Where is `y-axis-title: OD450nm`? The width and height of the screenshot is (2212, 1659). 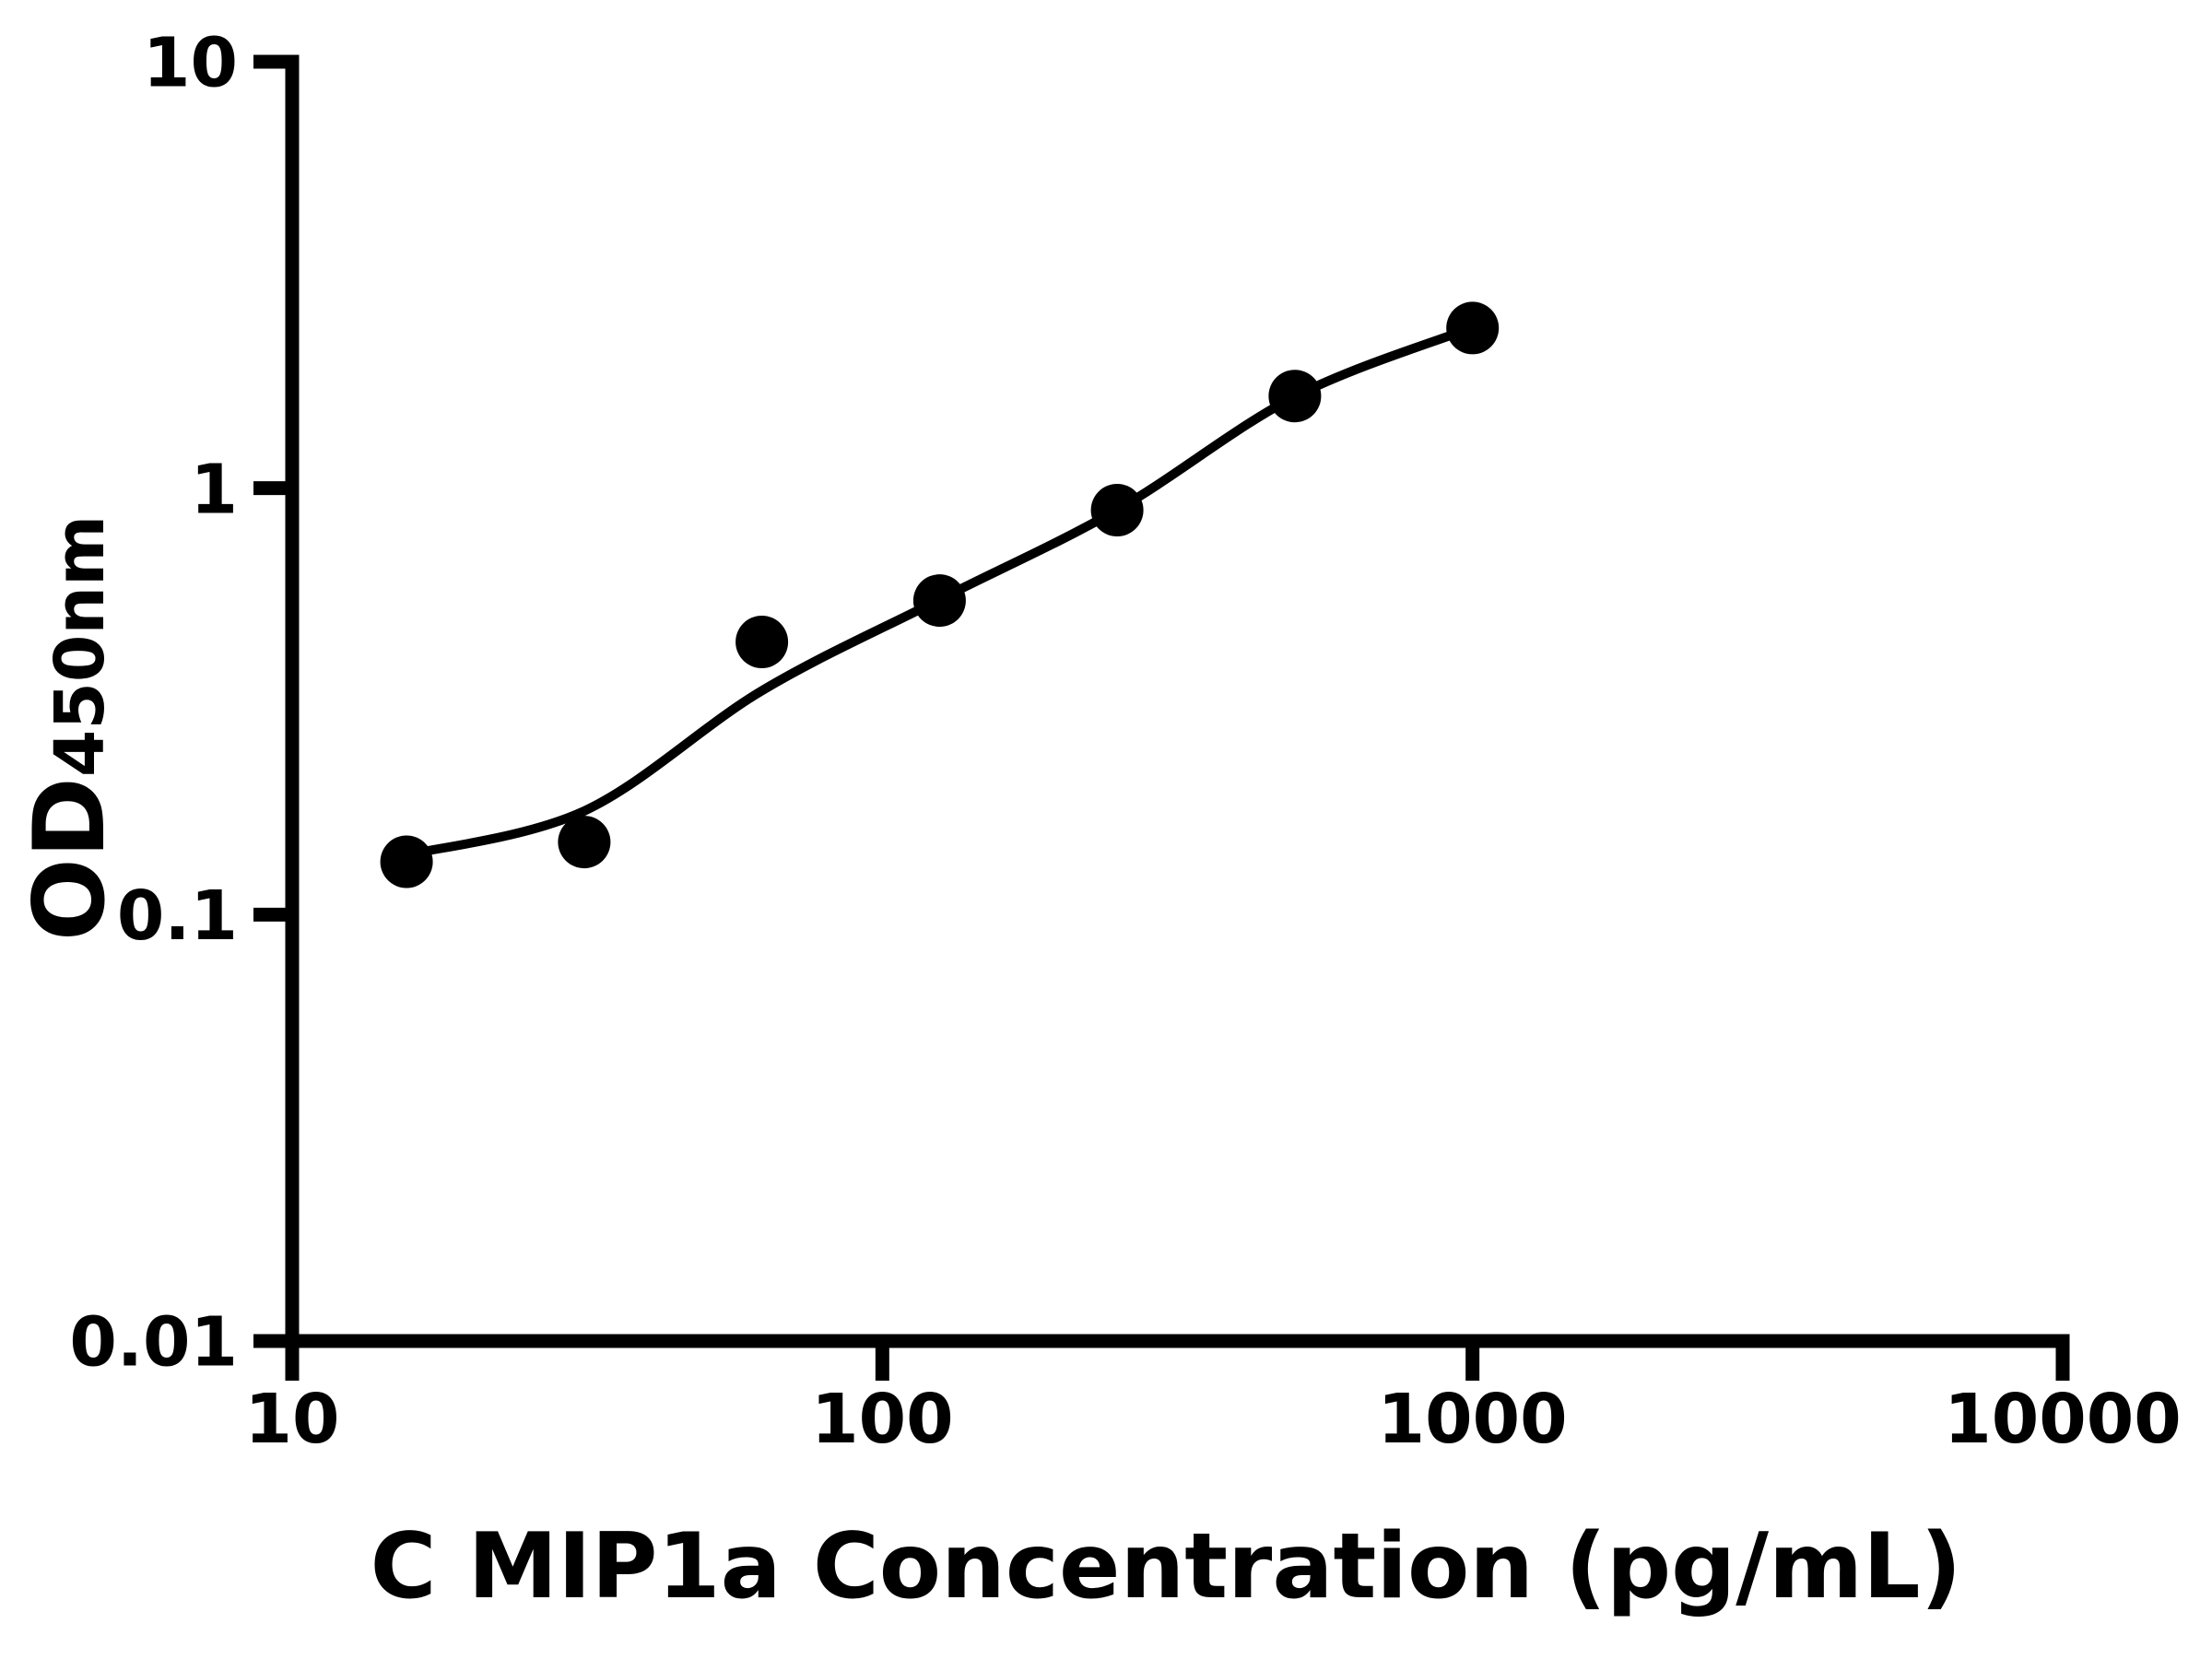 y-axis-title: OD450nm is located at coordinates (69, 728).